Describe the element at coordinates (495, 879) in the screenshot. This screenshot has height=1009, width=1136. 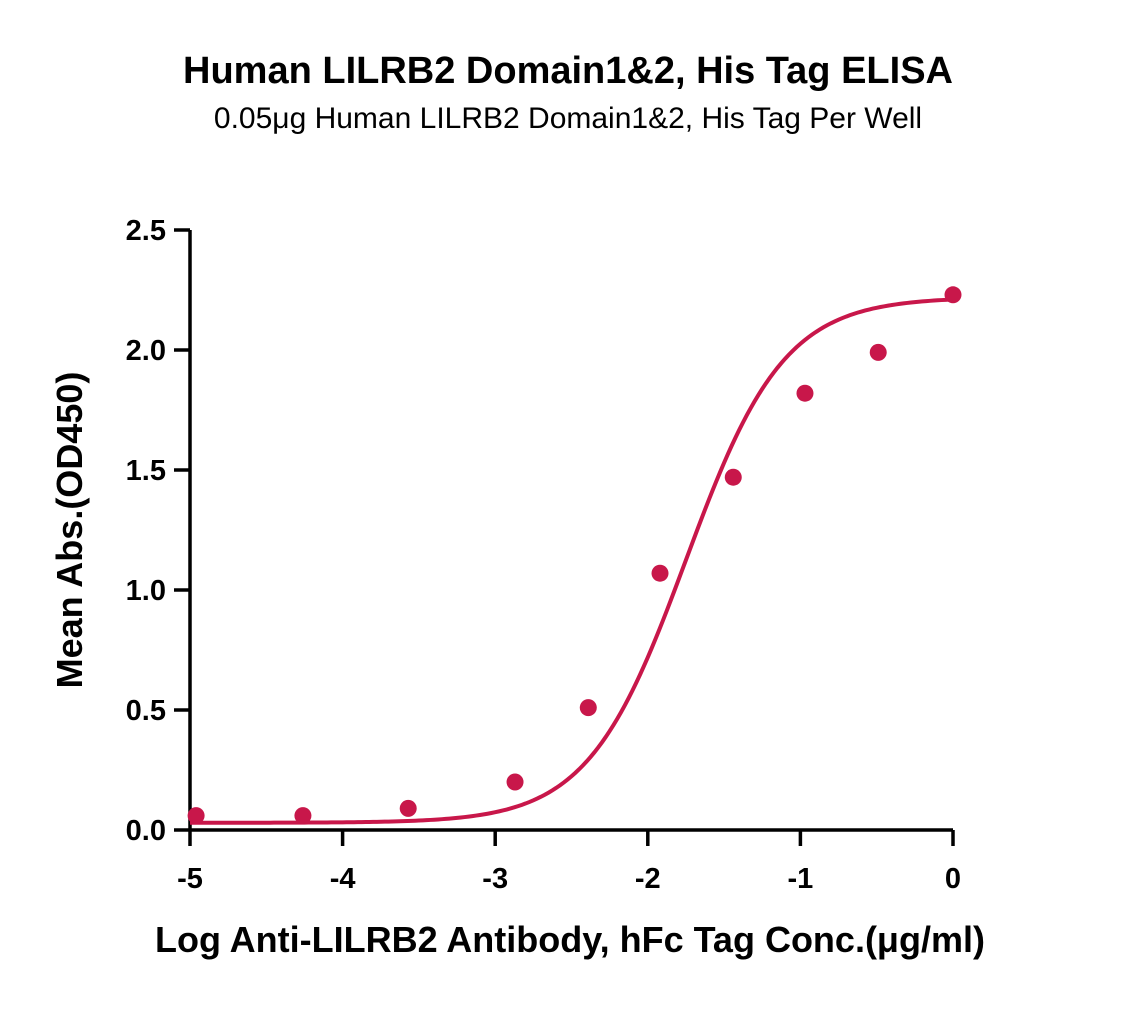
I see `x-tick-label: -3` at that location.